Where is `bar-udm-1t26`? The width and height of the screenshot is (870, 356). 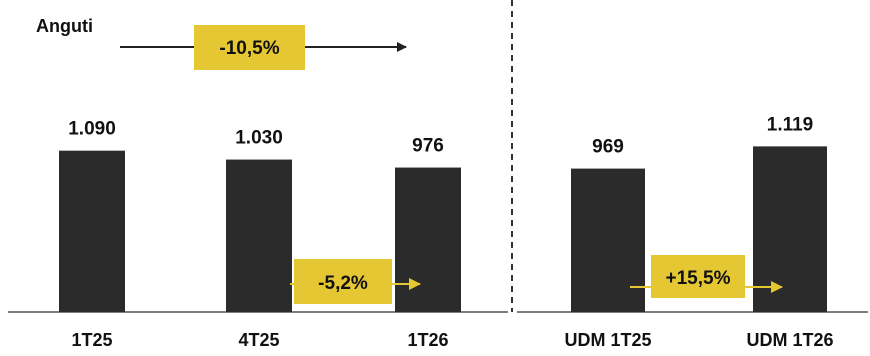 bar-udm-1t26 is located at coordinates (790, 229).